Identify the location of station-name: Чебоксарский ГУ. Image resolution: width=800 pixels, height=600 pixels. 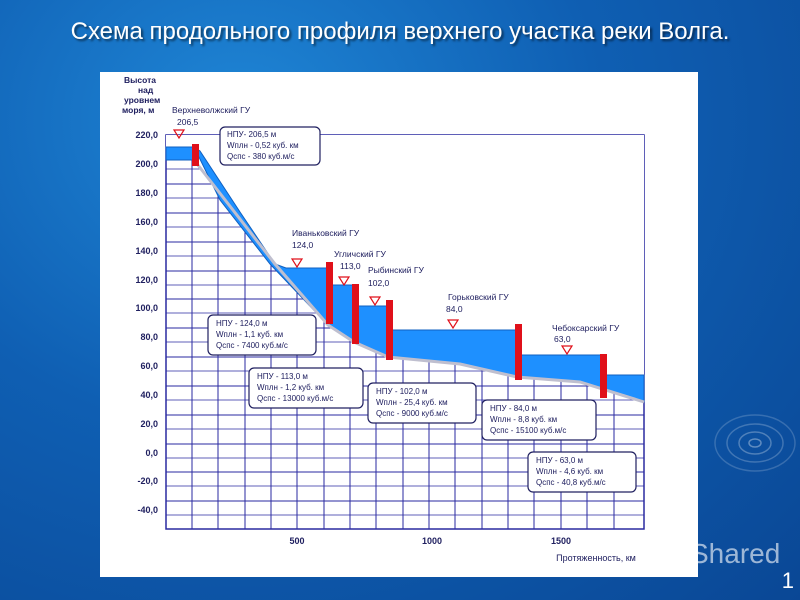
(586, 328).